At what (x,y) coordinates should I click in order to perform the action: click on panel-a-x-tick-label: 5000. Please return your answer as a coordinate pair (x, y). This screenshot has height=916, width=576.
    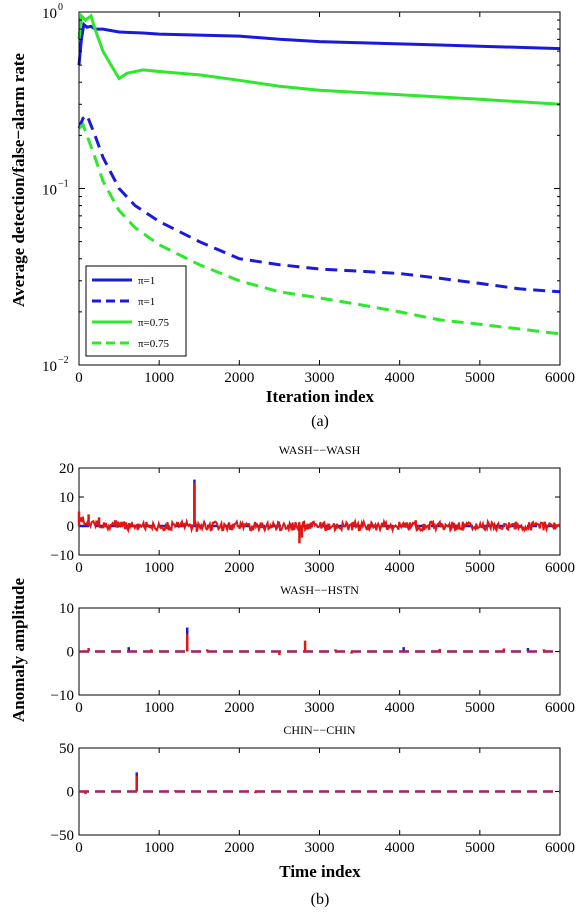
    Looking at the image, I should click on (480, 378).